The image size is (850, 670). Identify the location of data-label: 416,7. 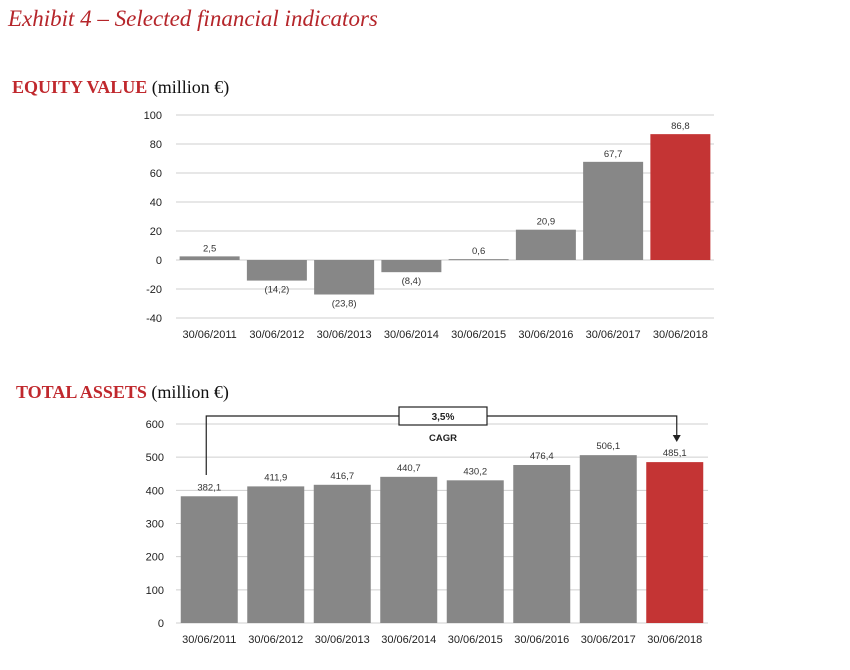
(342, 476).